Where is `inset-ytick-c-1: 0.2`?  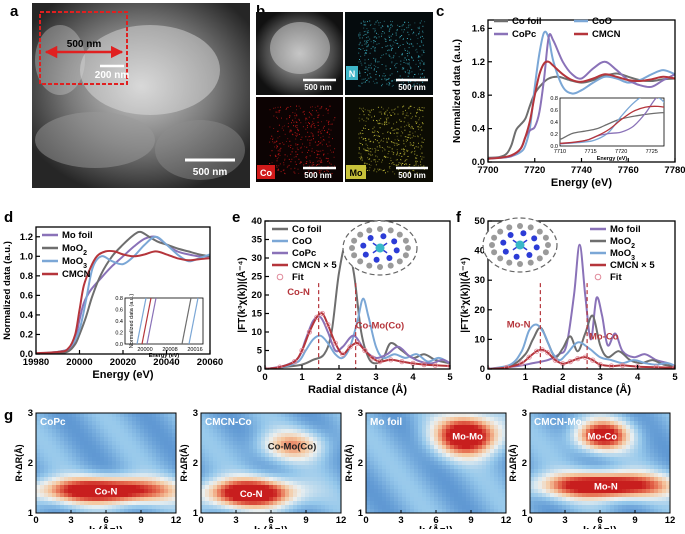
inset-ytick-c-1: 0.2 is located at coordinates (554, 135).